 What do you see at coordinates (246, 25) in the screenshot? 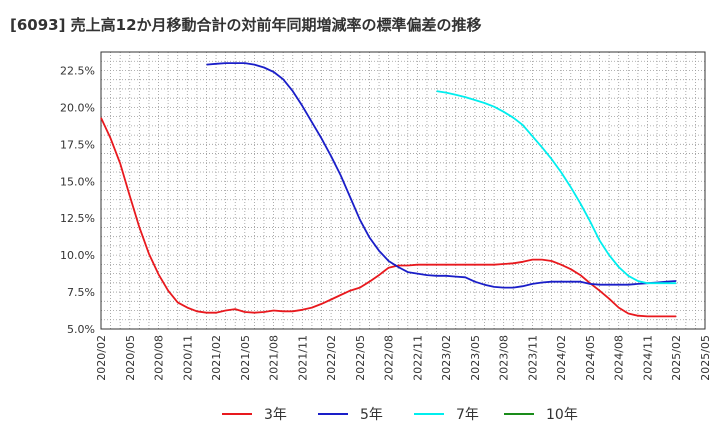
I see `chart-title: [6093] 売上高12か月移動合計の対前年同期増減率の標準偏差の推移` at bounding box center [246, 25].